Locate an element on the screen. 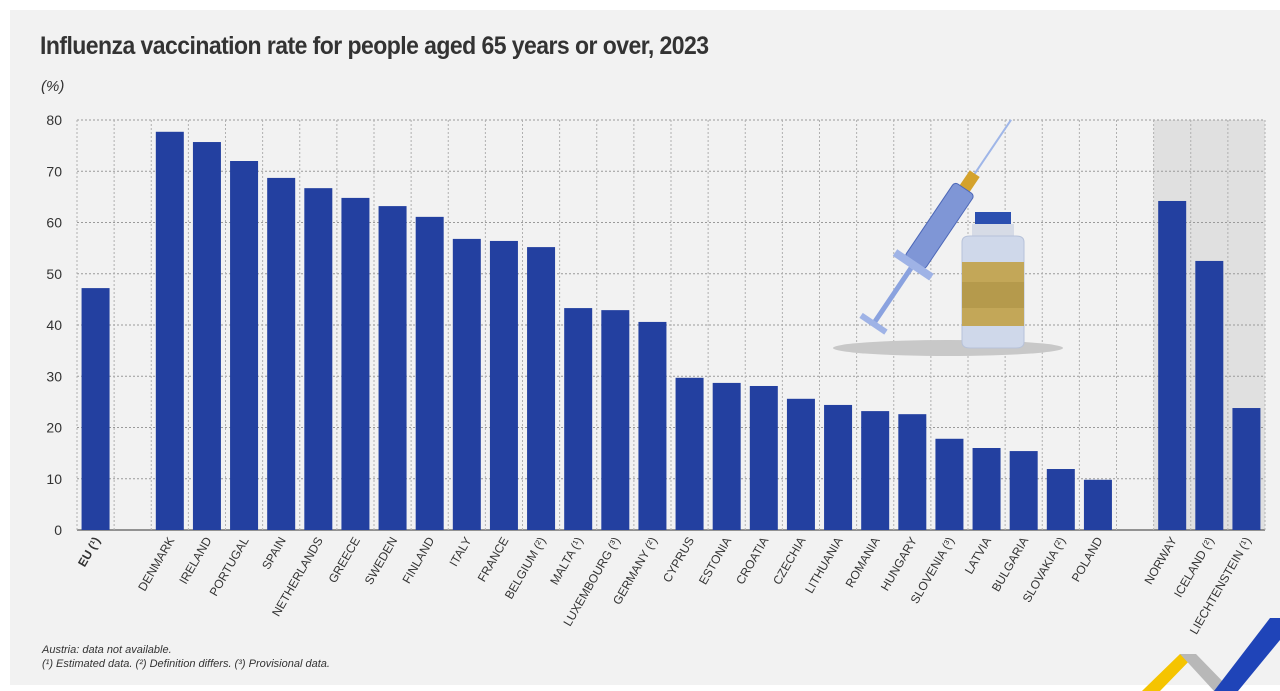  x-tick-label: SWEDEN is located at coordinates (381, 561).